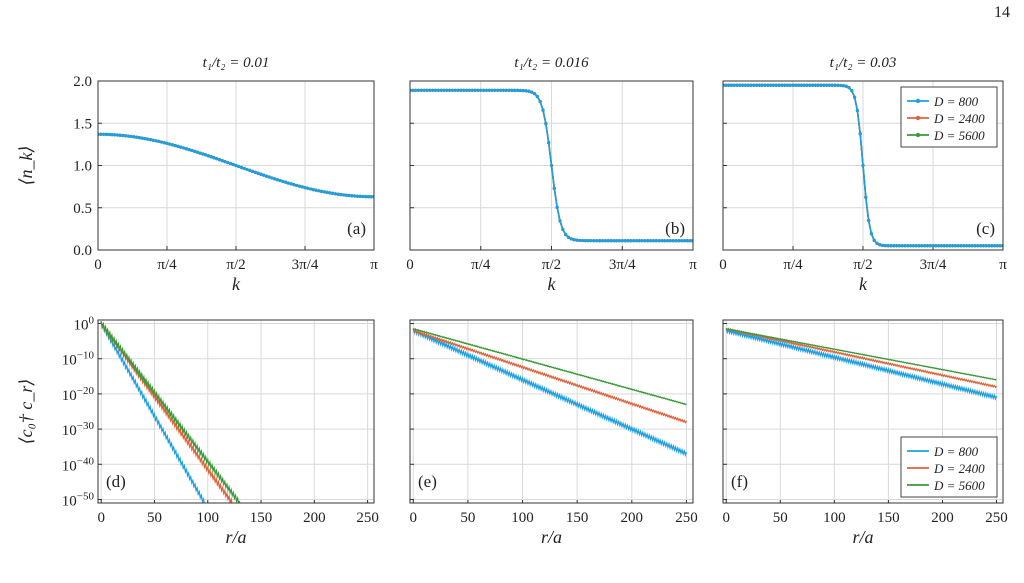 Image resolution: width=1024 pixels, height=583 pixels. I want to click on legend-label-3: D = 5600, so click(959, 135).